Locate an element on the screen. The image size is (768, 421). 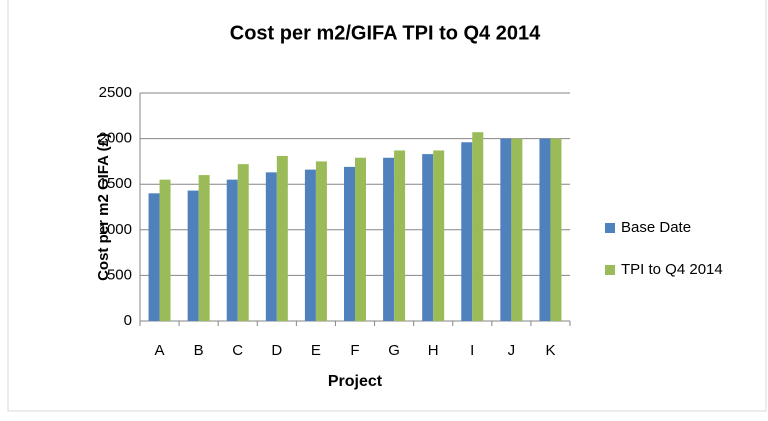
x-tick-label: J is located at coordinates (512, 350).